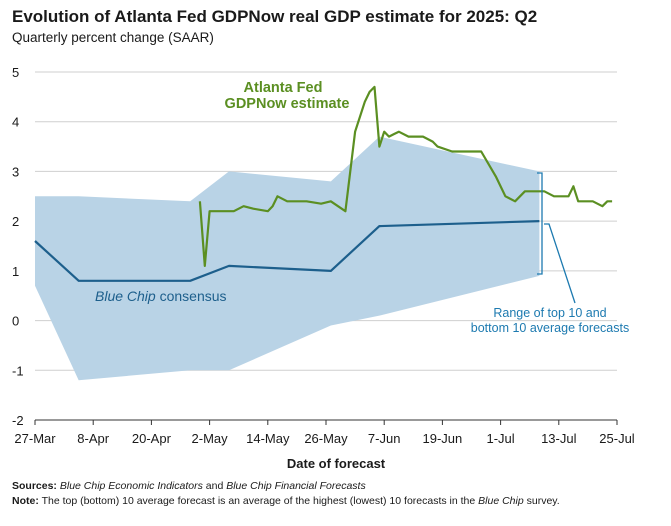  Describe the element at coordinates (15, 171) in the screenshot. I see `y-tick-label-3: 3` at that location.